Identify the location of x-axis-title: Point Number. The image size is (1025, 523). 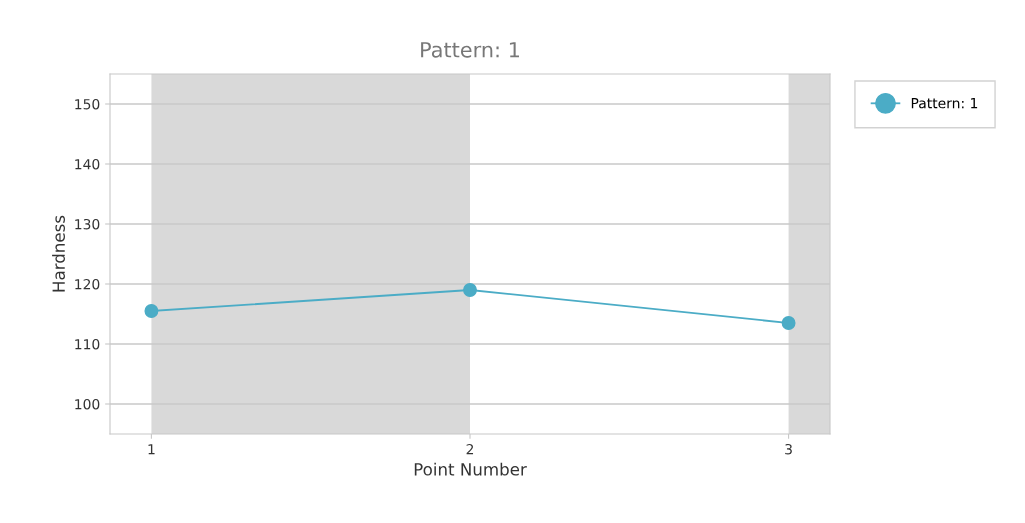
(470, 469).